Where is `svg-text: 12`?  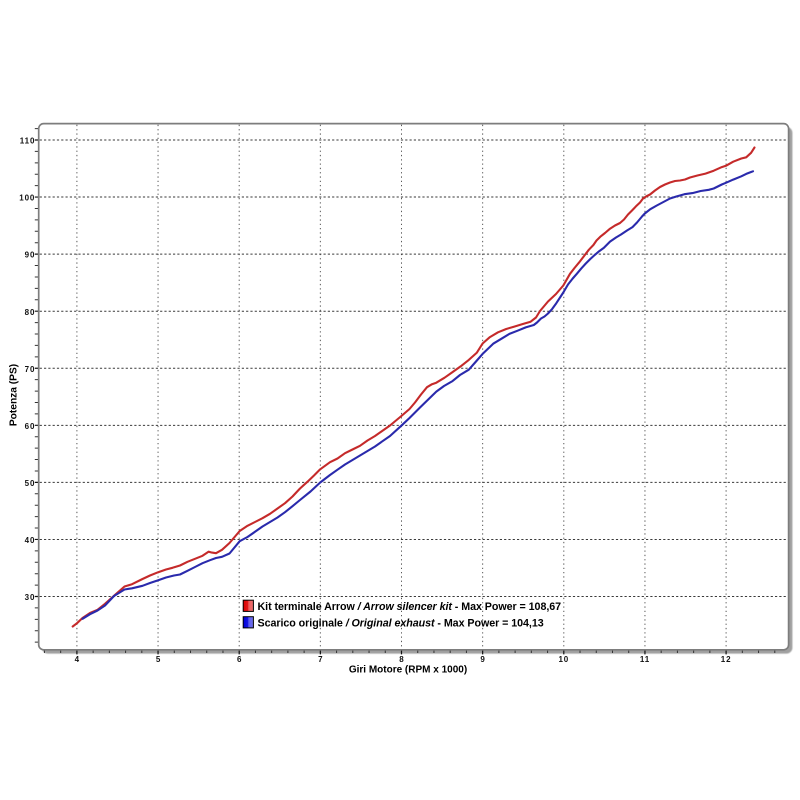 svg-text: 12 is located at coordinates (726, 659).